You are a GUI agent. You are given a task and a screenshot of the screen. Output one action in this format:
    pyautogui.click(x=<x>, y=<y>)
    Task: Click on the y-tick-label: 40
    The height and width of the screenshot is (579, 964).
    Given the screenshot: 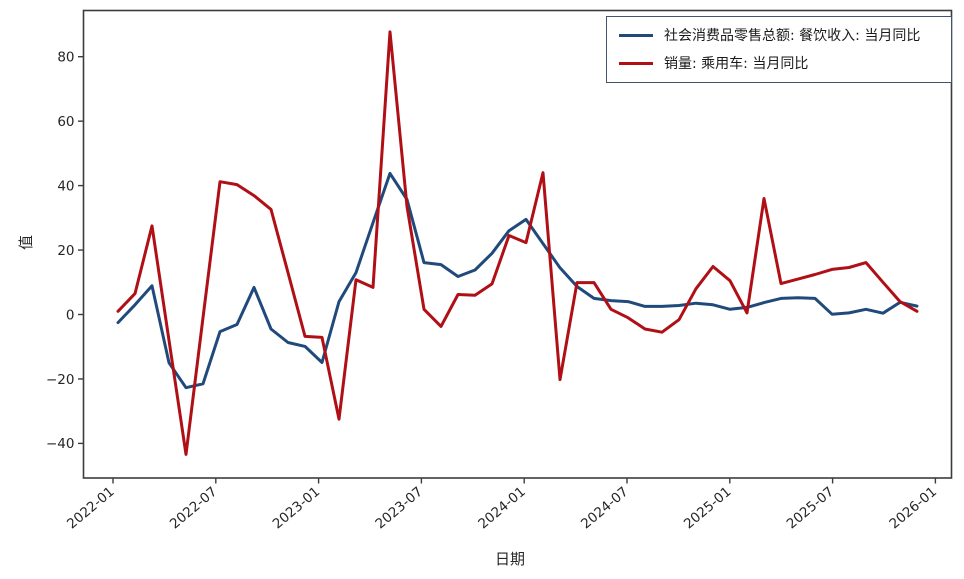 What is the action you would take?
    pyautogui.click(x=65, y=186)
    